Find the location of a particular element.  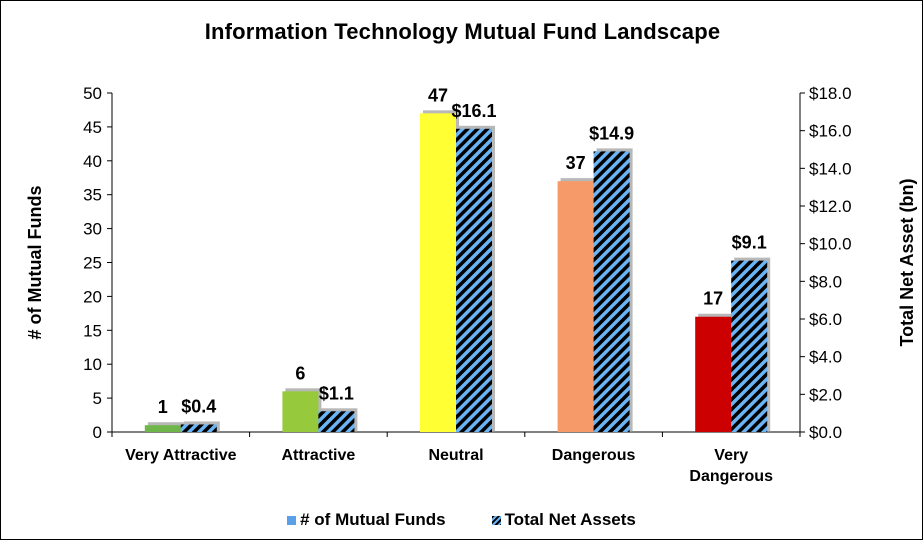

x-axis-tick-label: Very Attractive is located at coordinates (181, 455).